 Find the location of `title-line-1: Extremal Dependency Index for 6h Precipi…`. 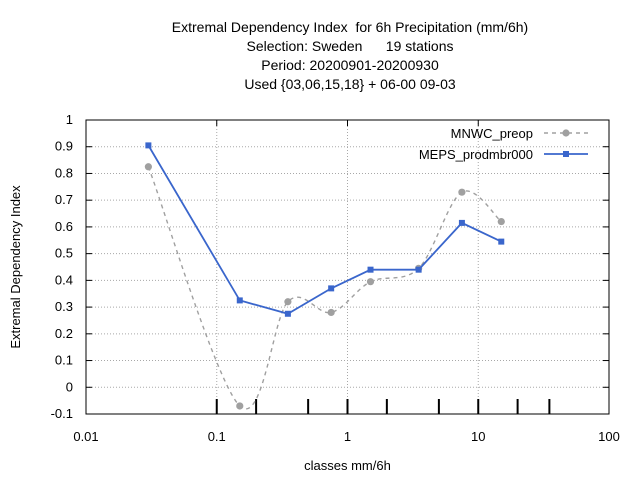

title-line-1: Extremal Dependency Index for 6h Precipi… is located at coordinates (350, 27).